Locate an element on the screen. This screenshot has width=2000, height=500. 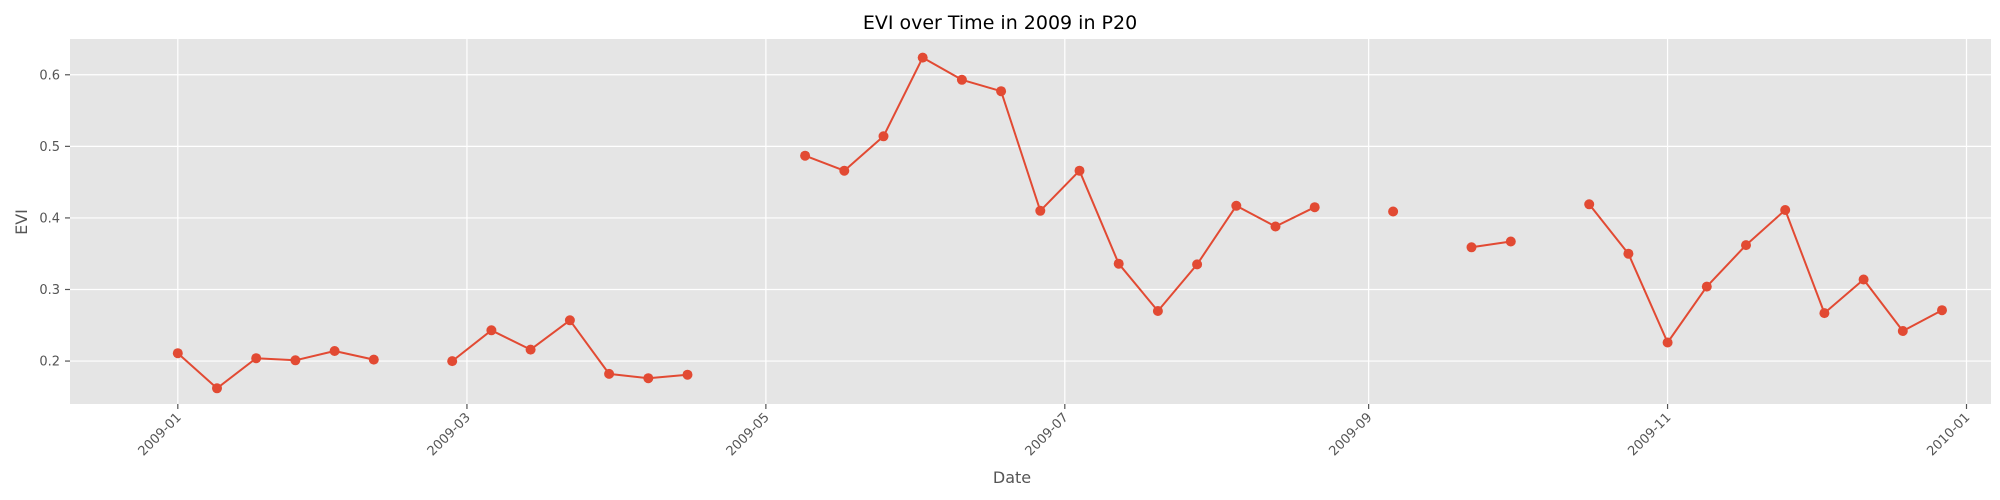
x-tick-label: 2009-01 is located at coordinates (160, 434).